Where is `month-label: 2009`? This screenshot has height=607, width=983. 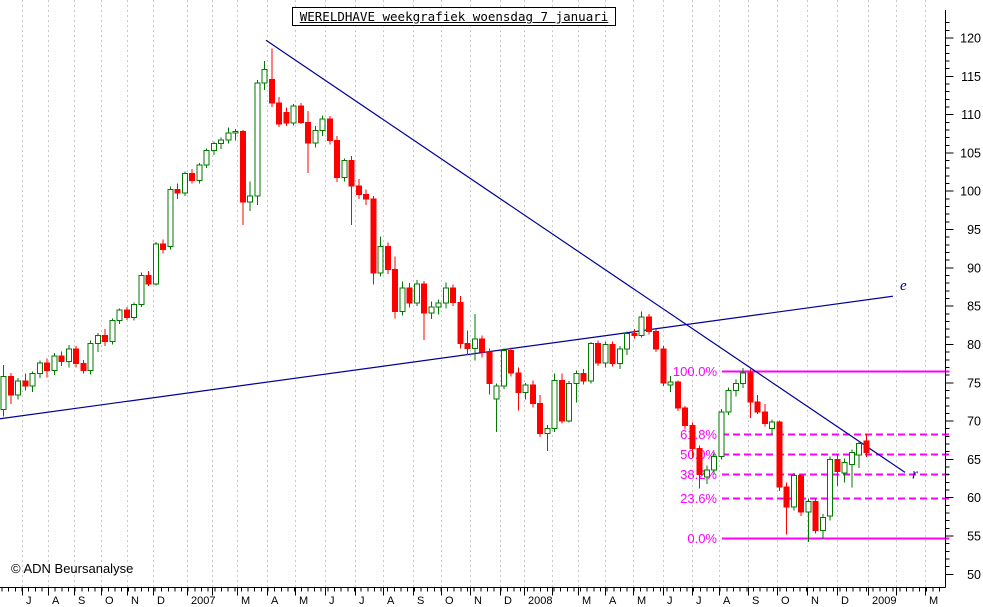 month-label: 2009 is located at coordinates (884, 601).